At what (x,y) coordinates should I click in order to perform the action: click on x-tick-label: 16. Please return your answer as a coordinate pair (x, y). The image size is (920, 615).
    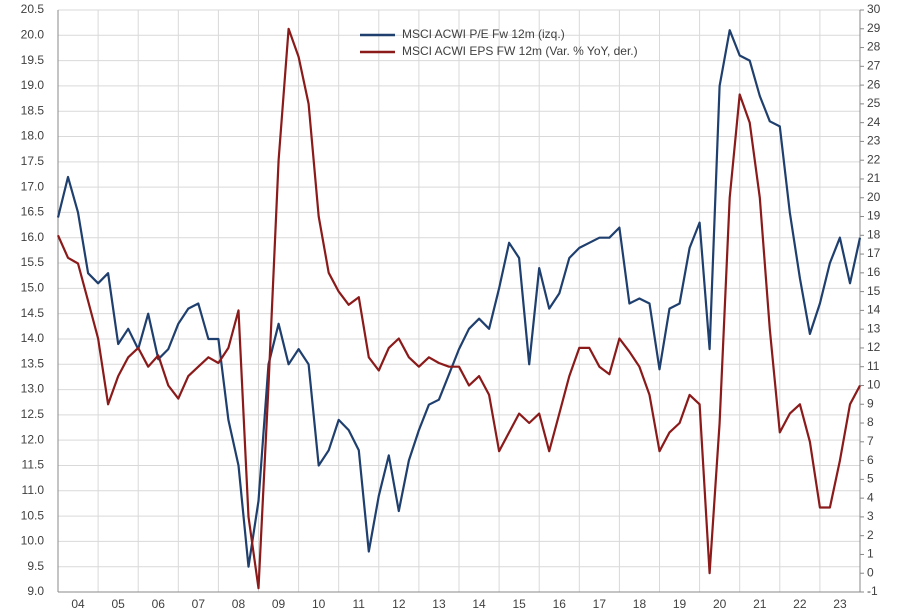
    Looking at the image, I should click on (560, 604).